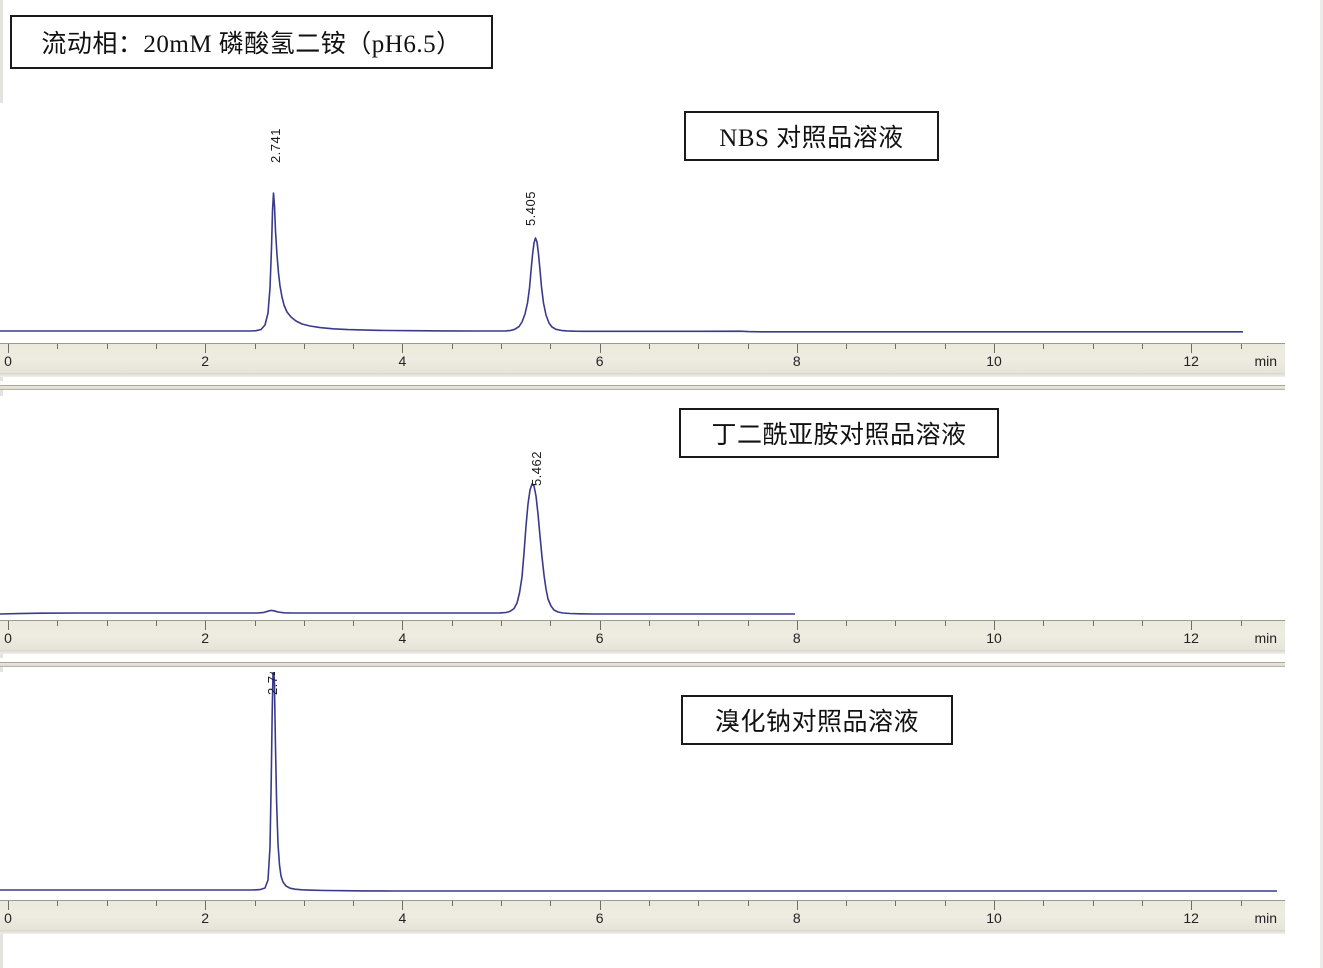 The width and height of the screenshot is (1323, 968). Describe the element at coordinates (621, 262) in the screenshot. I see `trace-nbs` at that location.